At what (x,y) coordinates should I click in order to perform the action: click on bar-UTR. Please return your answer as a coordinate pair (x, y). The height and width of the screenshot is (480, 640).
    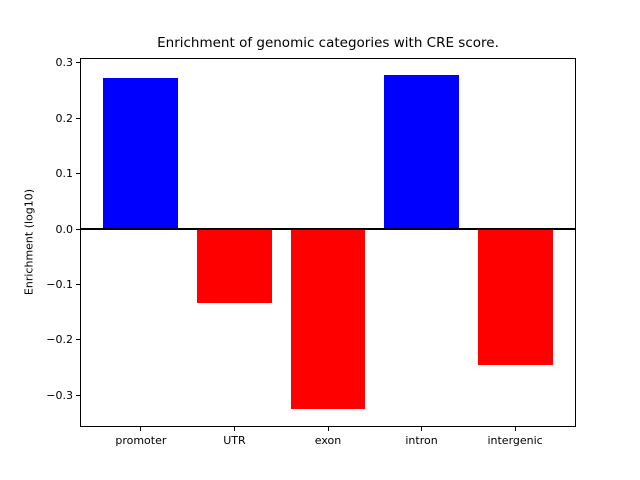
    Looking at the image, I should click on (234, 266).